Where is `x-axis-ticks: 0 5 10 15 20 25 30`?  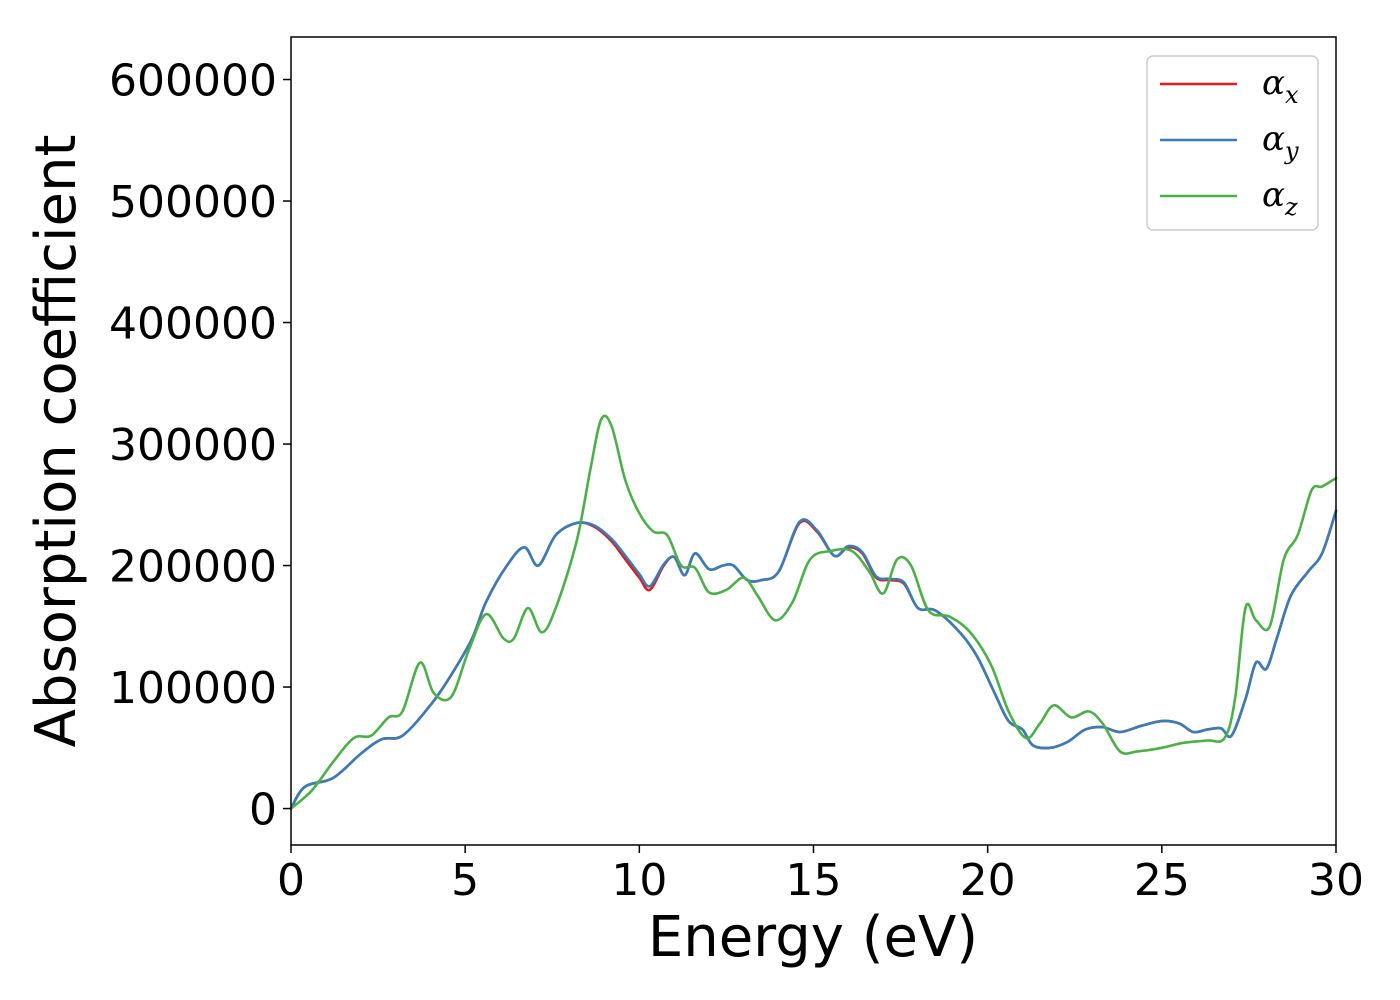 x-axis-ticks: 0 5 10 15 20 25 30 is located at coordinates (820, 875).